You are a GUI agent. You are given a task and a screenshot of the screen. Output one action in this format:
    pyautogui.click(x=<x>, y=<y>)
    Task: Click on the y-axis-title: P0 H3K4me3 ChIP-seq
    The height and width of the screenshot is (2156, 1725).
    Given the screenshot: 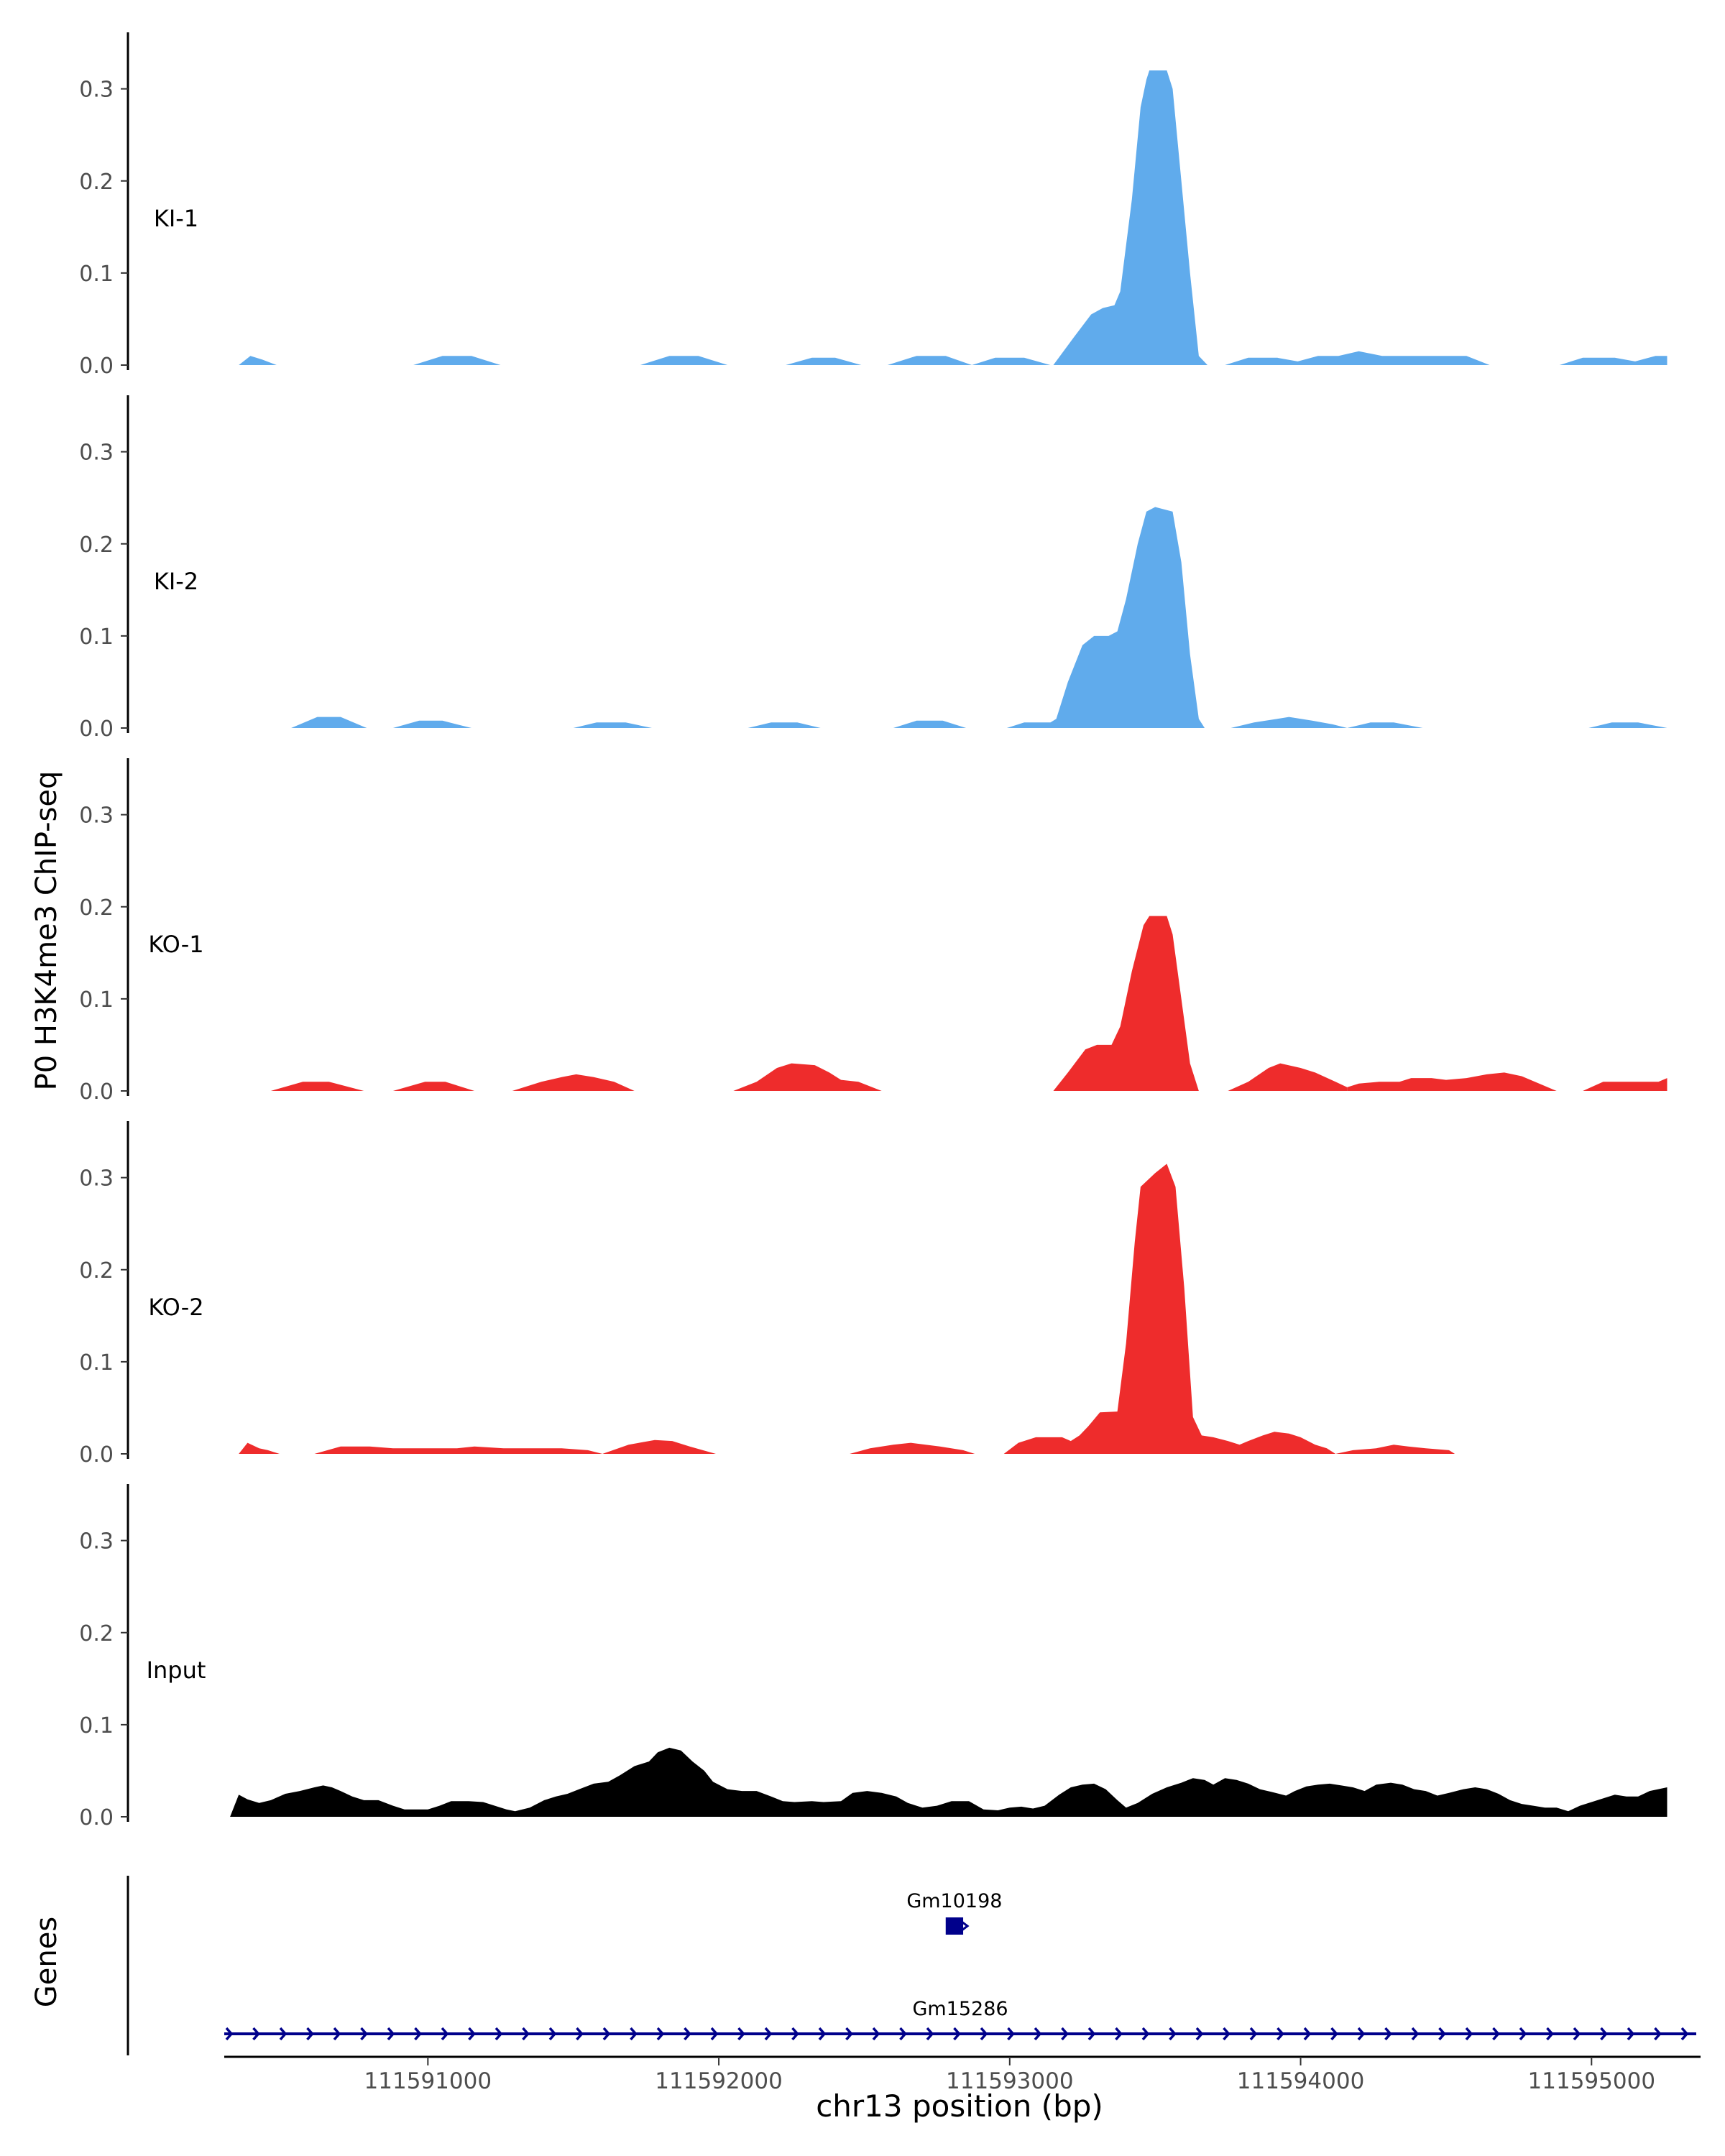 What is the action you would take?
    pyautogui.click(x=46, y=931)
    